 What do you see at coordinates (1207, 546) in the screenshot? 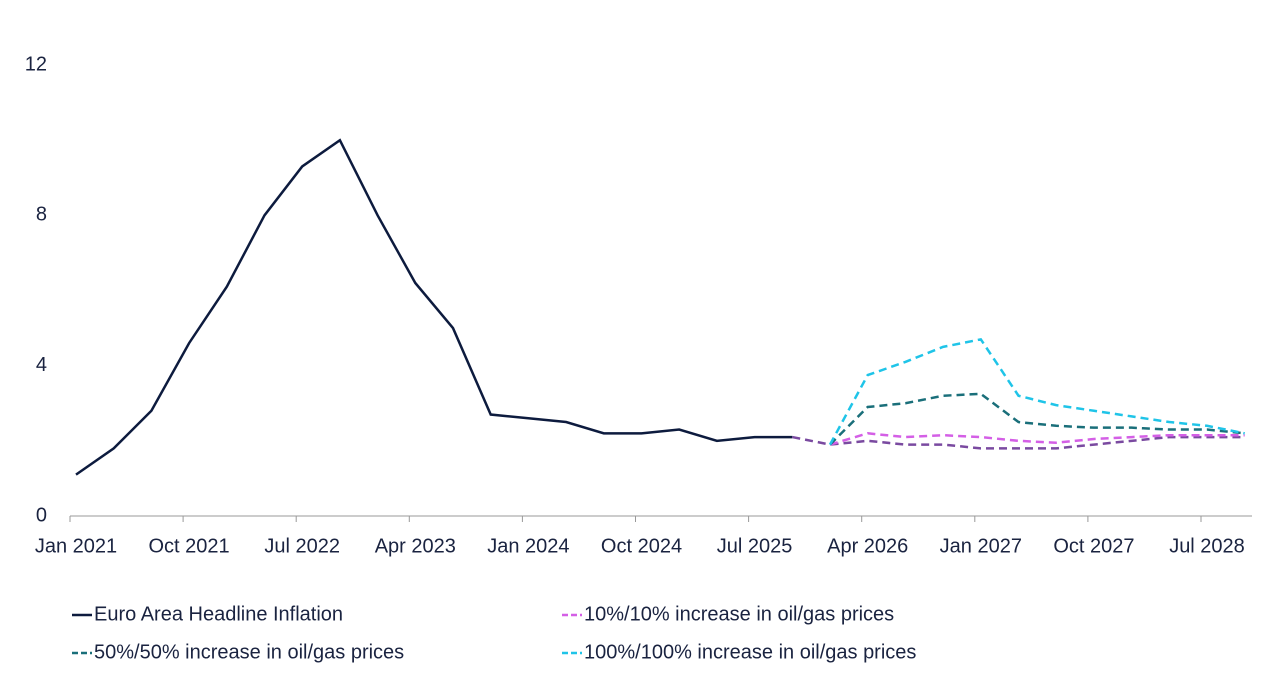
I see `x-tick-label: Jul 2028` at bounding box center [1207, 546].